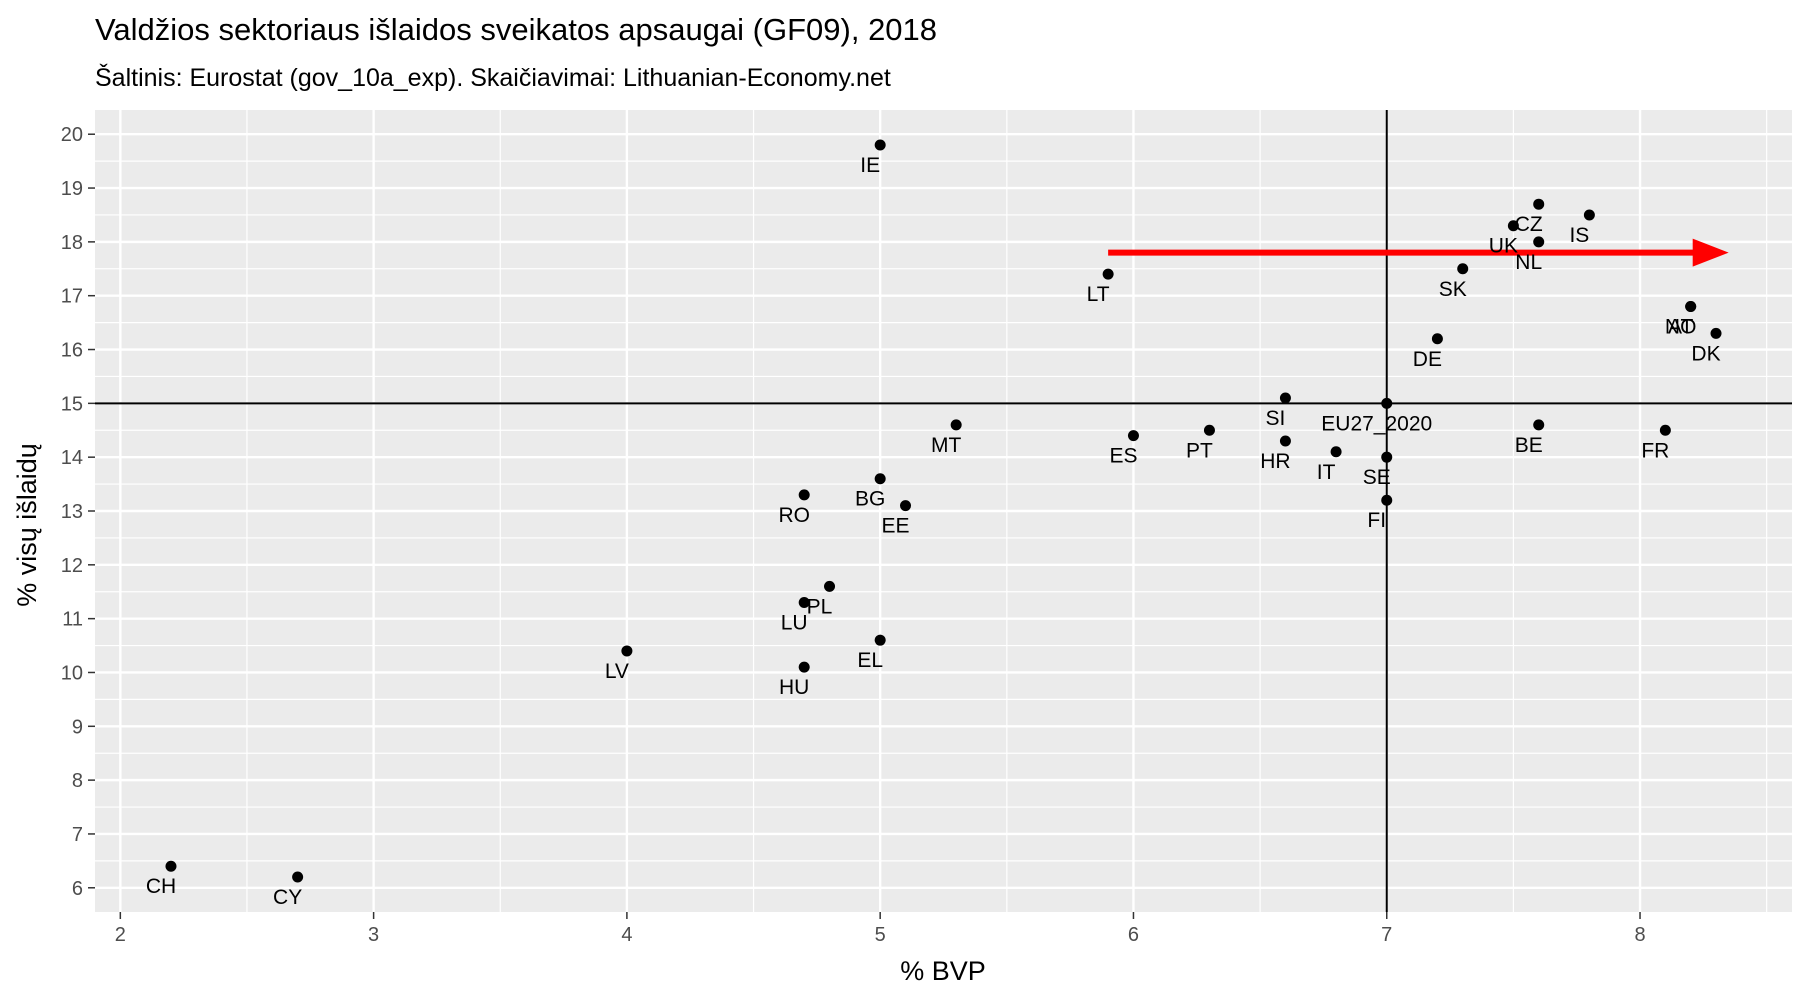 The width and height of the screenshot is (1800, 1000). What do you see at coordinates (120, 935) in the screenshot?
I see `x-tick-label: 2` at bounding box center [120, 935].